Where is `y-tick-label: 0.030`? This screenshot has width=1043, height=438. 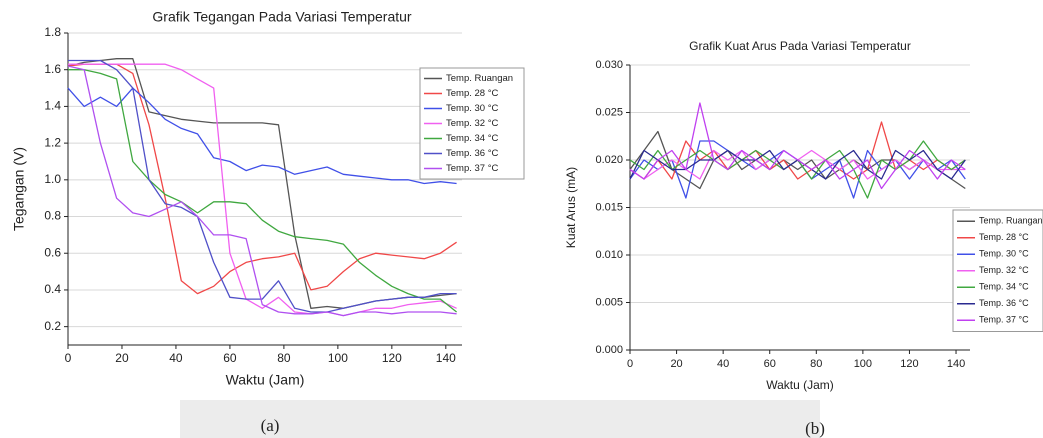
y-tick-label: 0.030 is located at coordinates (609, 65).